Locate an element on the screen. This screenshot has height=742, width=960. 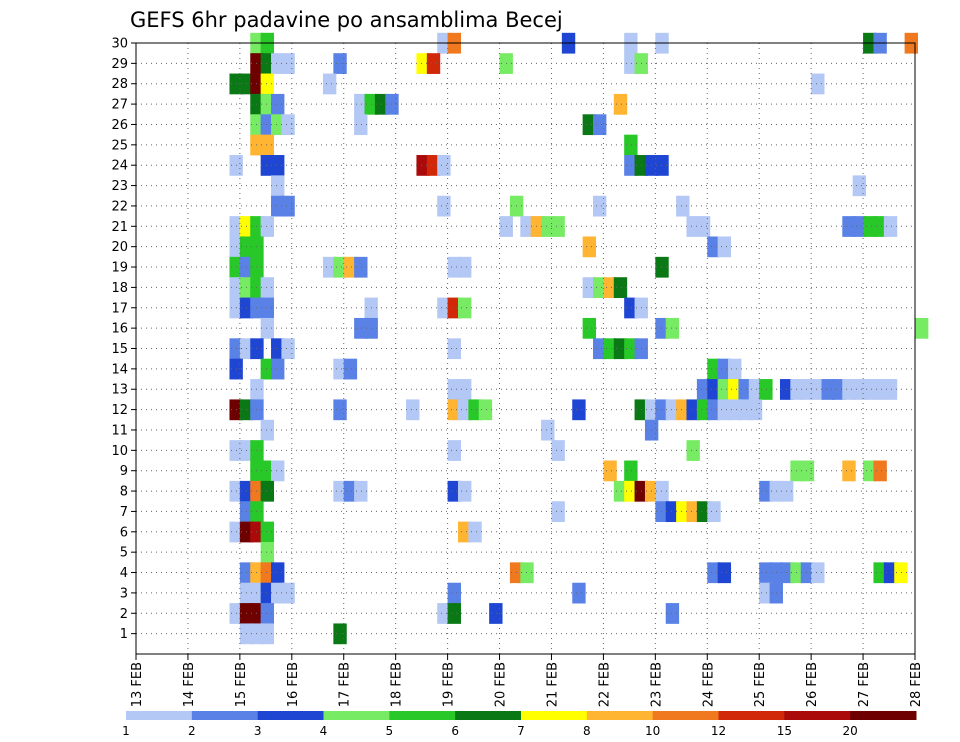
y-tick-label: 22 is located at coordinates (119, 206).